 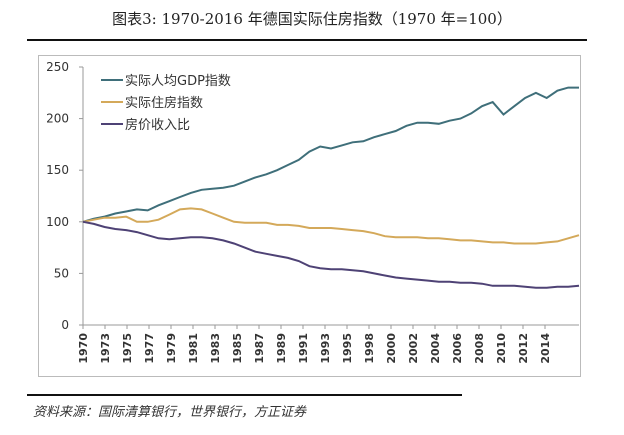 What do you see at coordinates (237, 348) in the screenshot?
I see `x-tick-label: 1985` at bounding box center [237, 348].